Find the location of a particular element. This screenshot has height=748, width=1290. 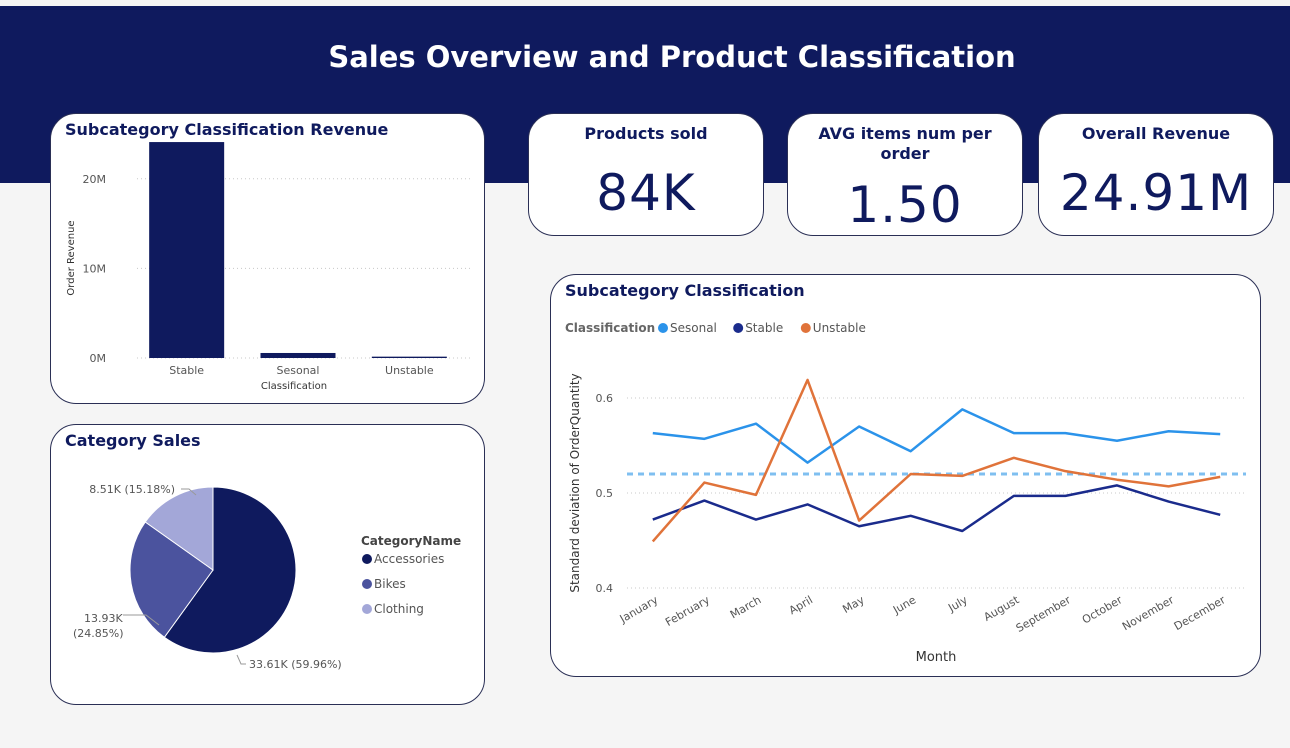

y-tick-label: 20M is located at coordinates (95, 179).